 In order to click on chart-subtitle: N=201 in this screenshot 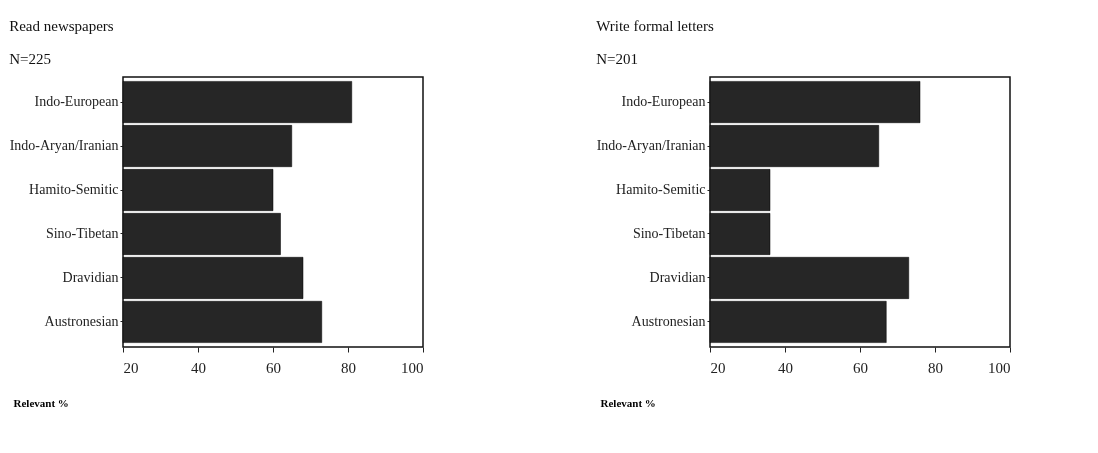, I will do `click(617, 59)`.